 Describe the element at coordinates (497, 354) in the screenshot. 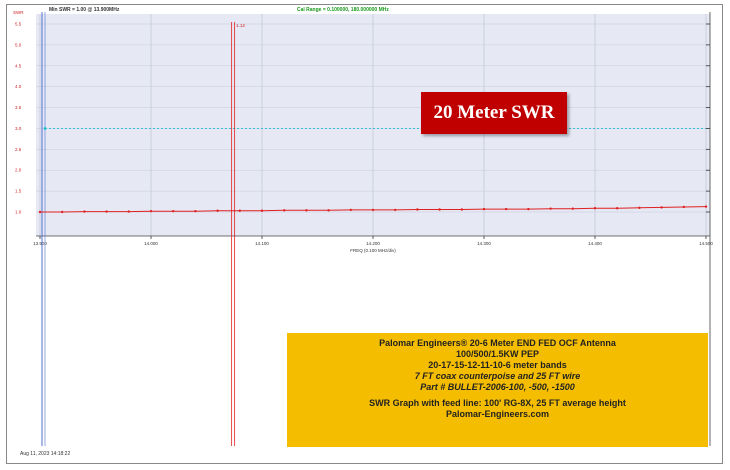

I see `info-line-2: 100/500/1.5KW PEP` at that location.